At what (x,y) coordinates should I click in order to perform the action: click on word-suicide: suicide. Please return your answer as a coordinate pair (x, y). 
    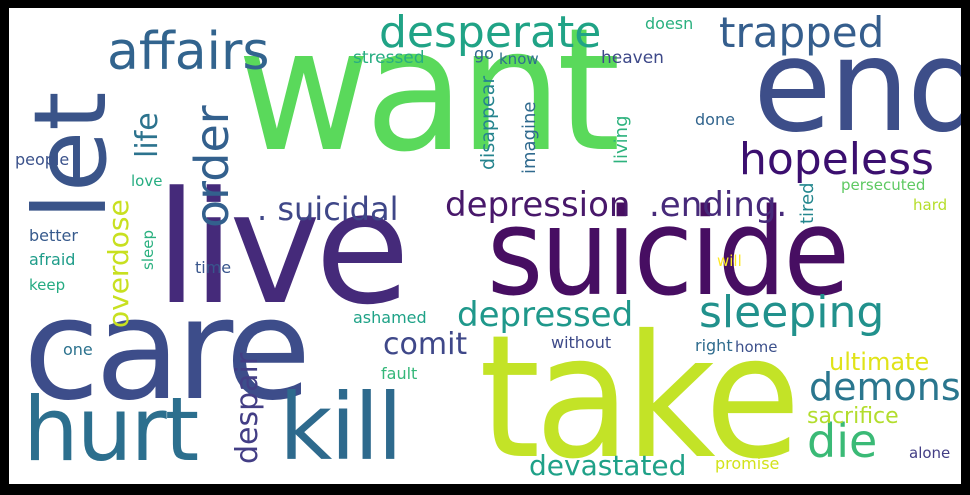
    Looking at the image, I should click on (668, 253).